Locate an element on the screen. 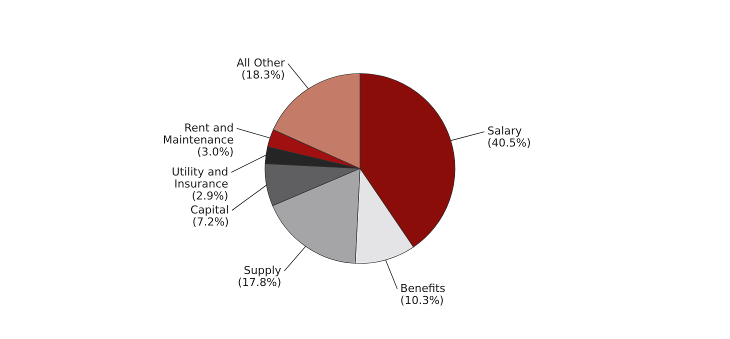 The height and width of the screenshot is (339, 730). slice-label: Salary is located at coordinates (504, 131).